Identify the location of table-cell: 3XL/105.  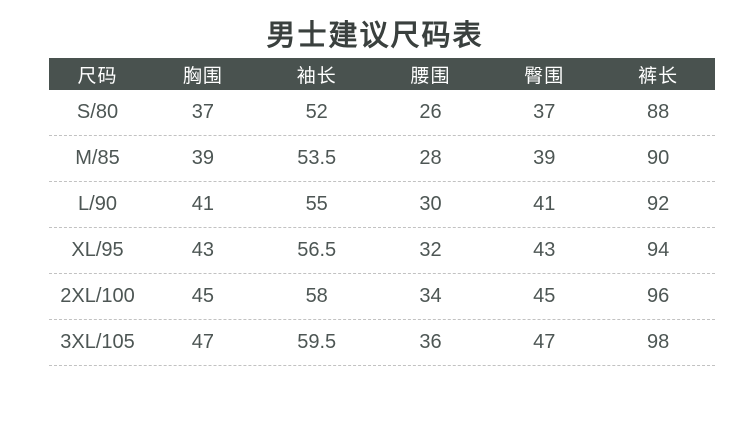
(97, 342).